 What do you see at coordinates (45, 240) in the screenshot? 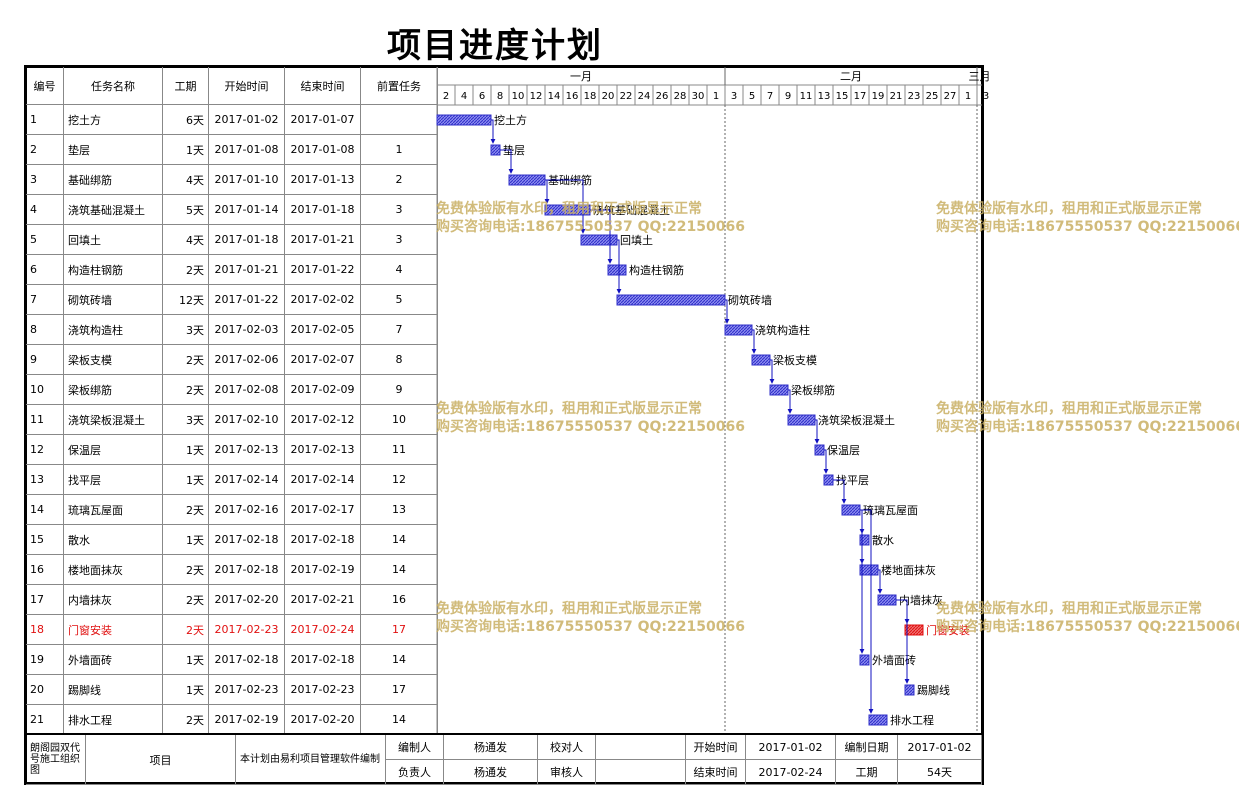
I see `cell-no: 5` at bounding box center [45, 240].